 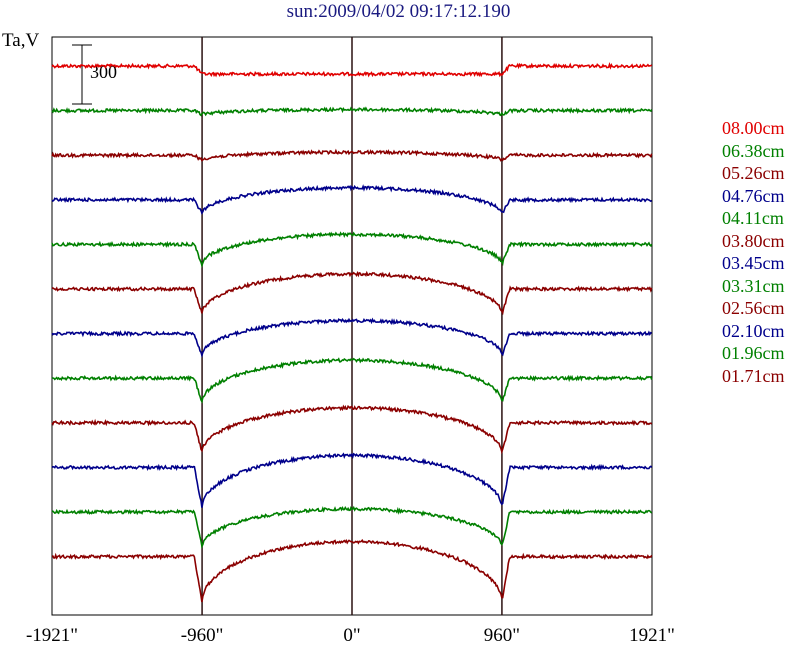 I want to click on series-line-04.76cm, so click(x=352, y=199).